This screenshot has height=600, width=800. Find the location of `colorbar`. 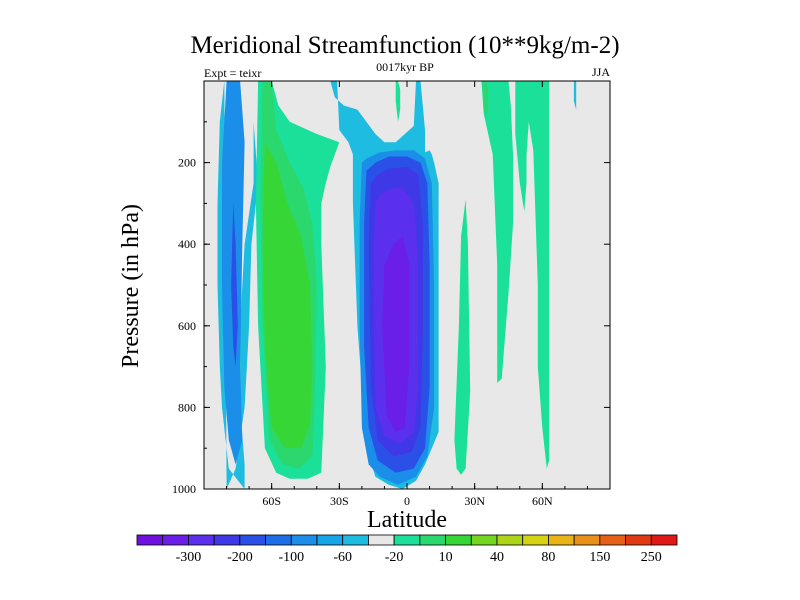

colorbar is located at coordinates (407, 540).